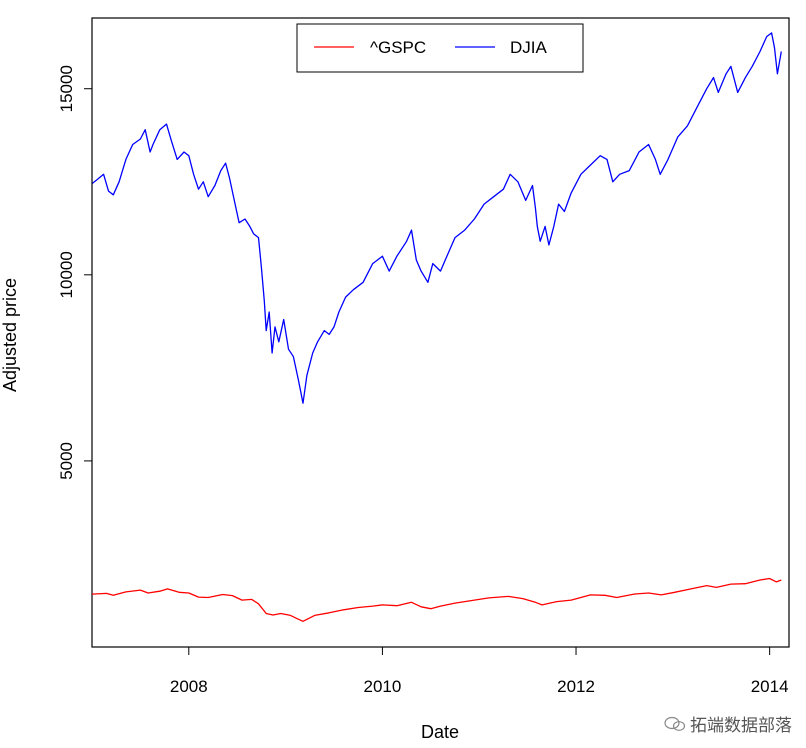 This screenshot has height=748, width=806. I want to click on legend-label-gspc: ^GSPC, so click(398, 47).